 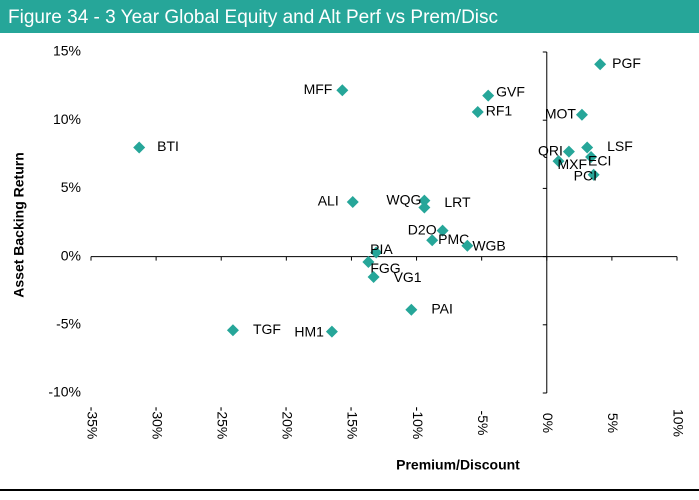 I want to click on point-label: QRI, so click(x=550, y=150).